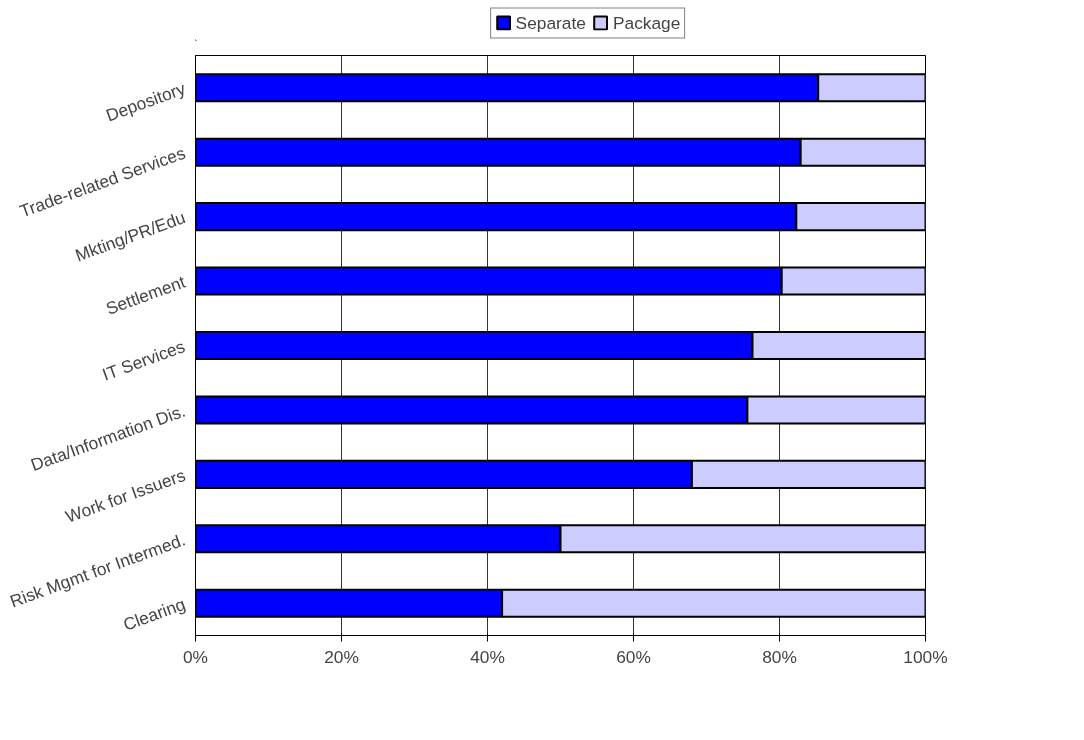 This screenshot has height=740, width=1084. What do you see at coordinates (154, 614) in the screenshot?
I see `y-tick-label: Clearing` at bounding box center [154, 614].